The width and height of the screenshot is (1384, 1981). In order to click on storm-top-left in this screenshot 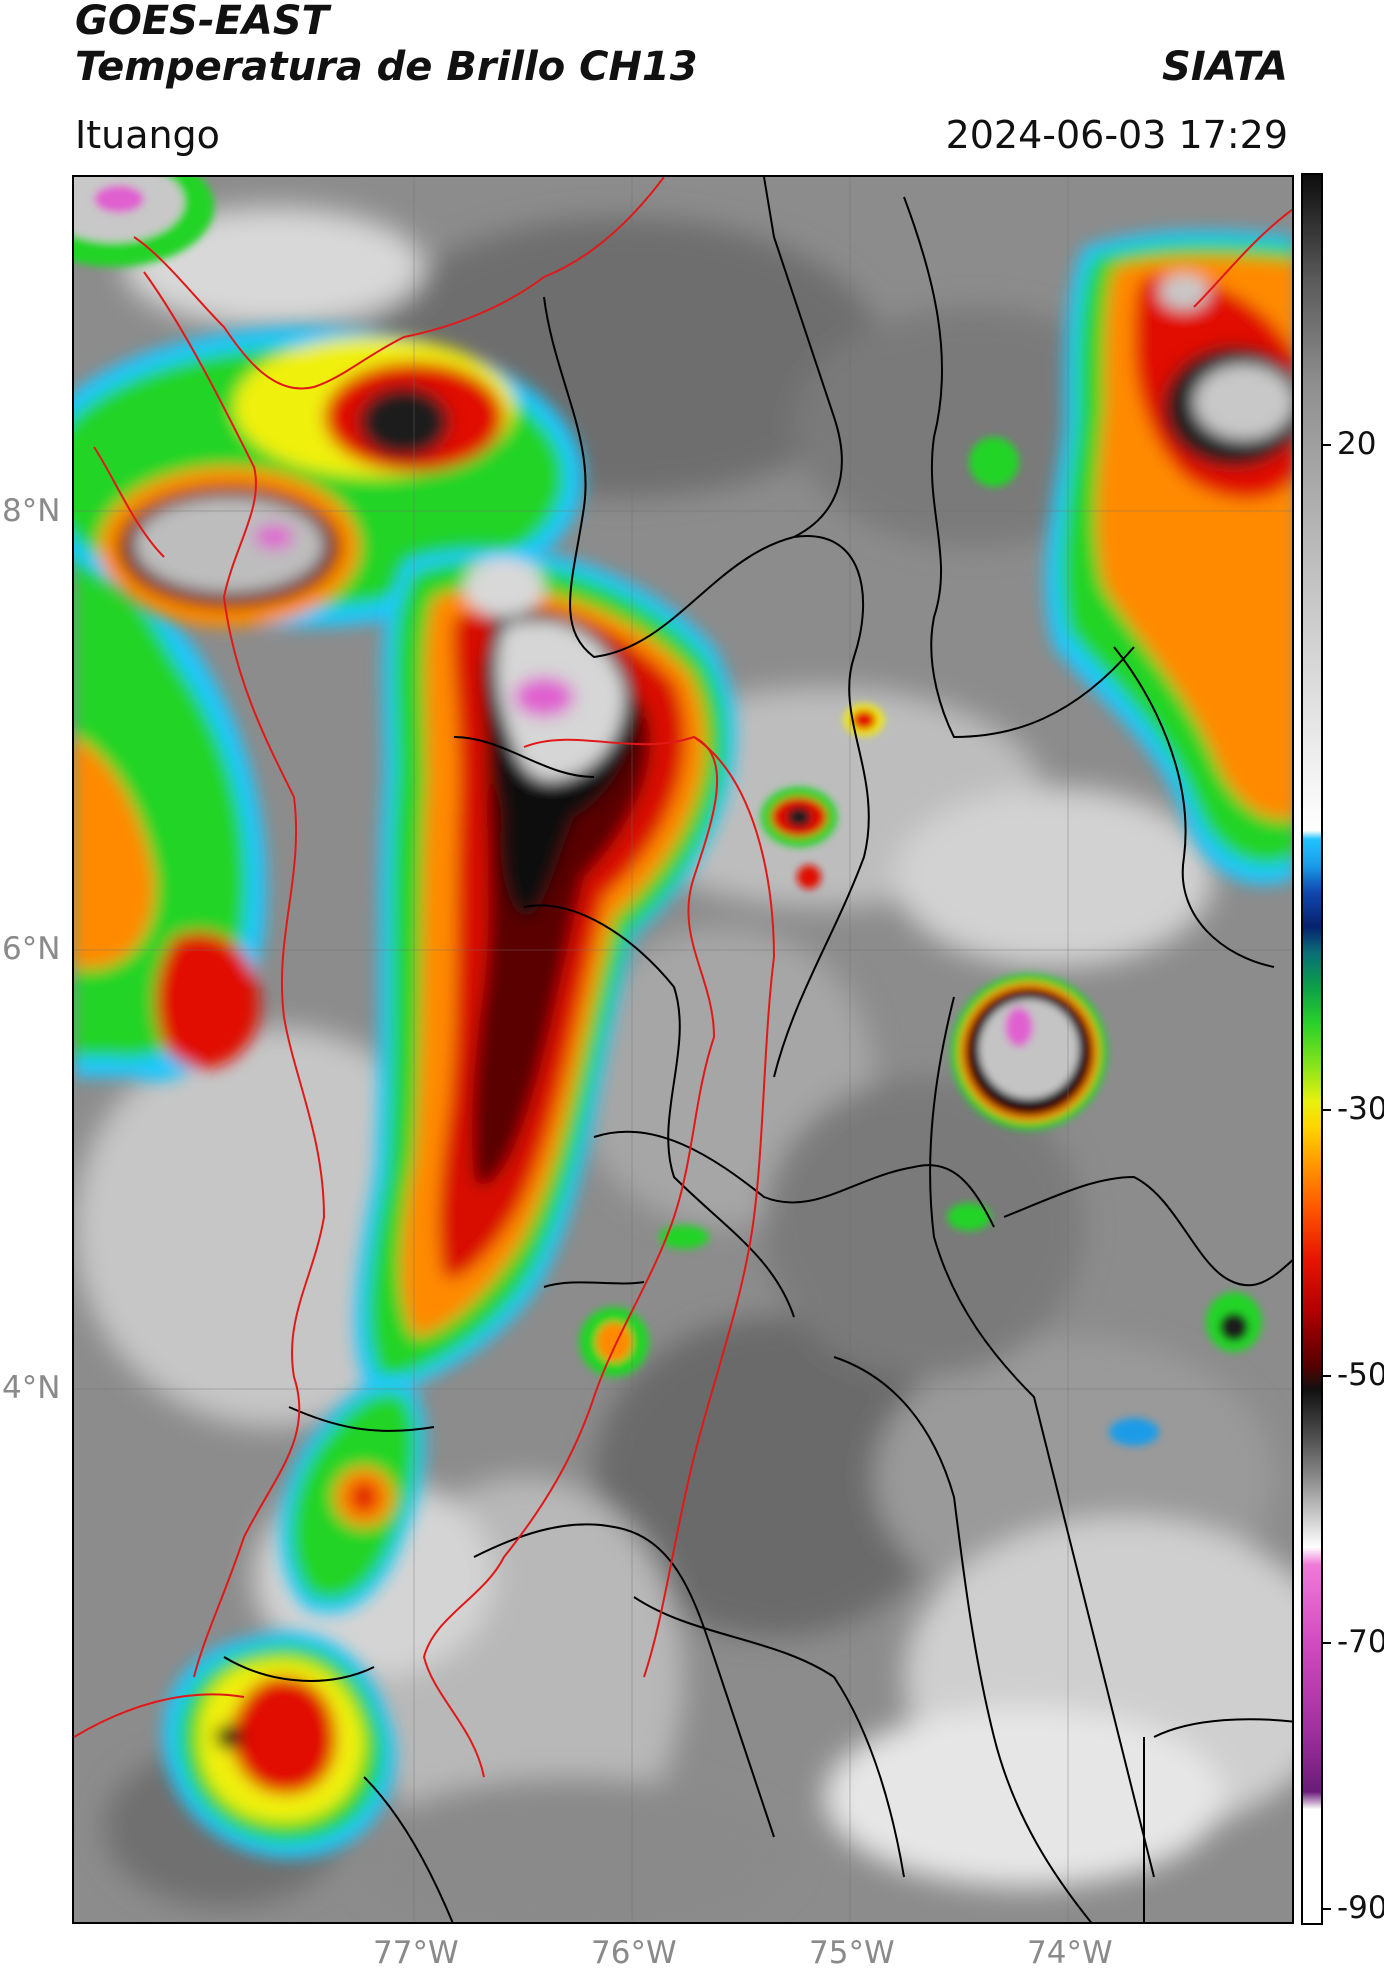, I will do `click(144, 222)`.